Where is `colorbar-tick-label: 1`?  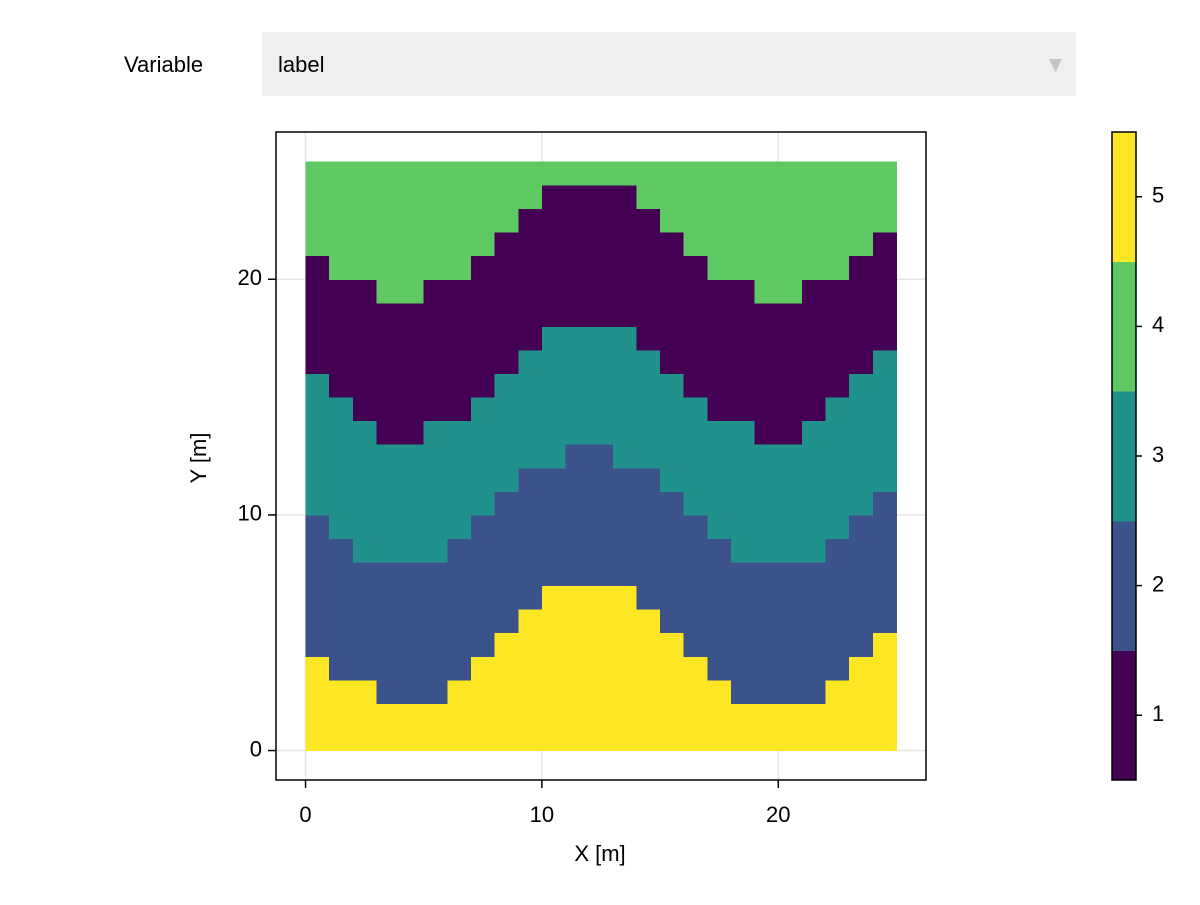 colorbar-tick-label: 1 is located at coordinates (1158, 713).